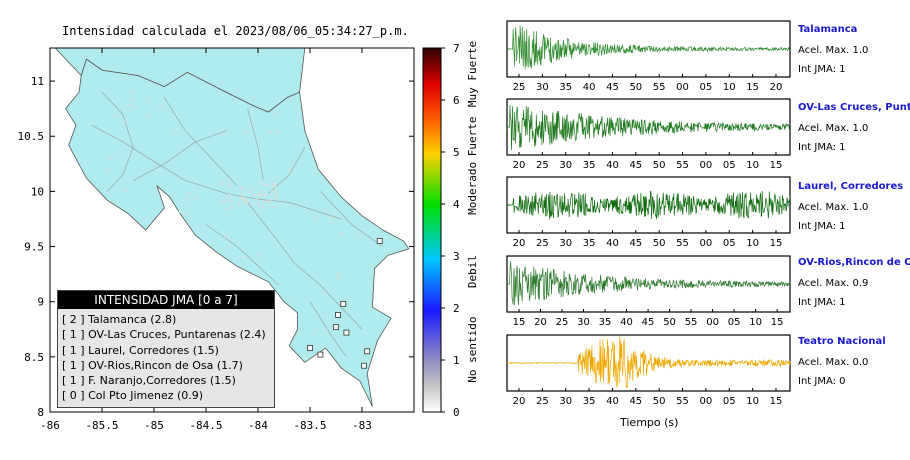 The width and height of the screenshot is (910, 460). What do you see at coordinates (31, 136) in the screenshot?
I see `y-tick-label: 10.5` at bounding box center [31, 136].